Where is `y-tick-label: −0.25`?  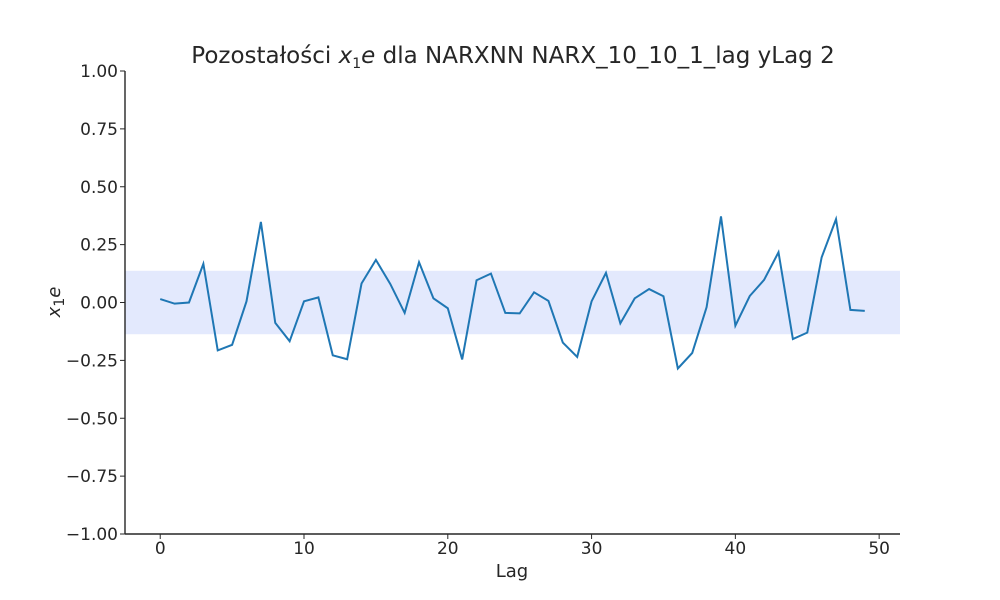
y-tick-label: −0.25 is located at coordinates (92, 361).